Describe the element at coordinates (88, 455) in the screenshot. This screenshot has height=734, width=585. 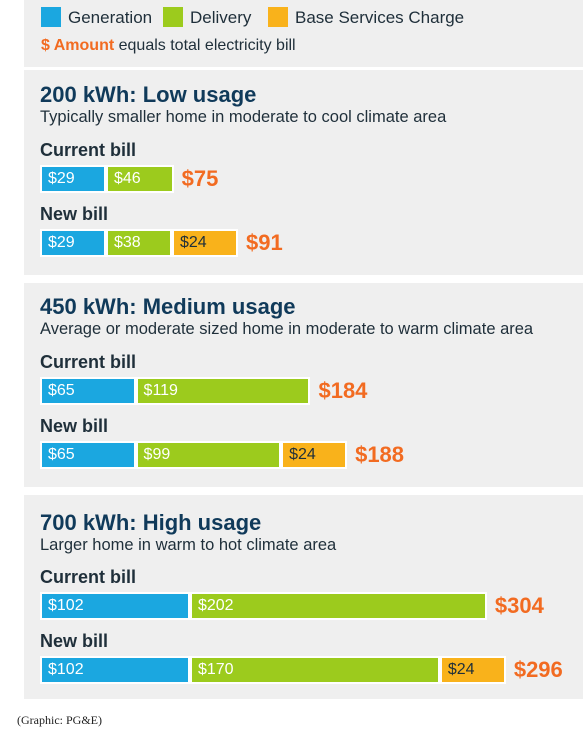
I see `new-bill-medium-generation-bar: $65` at that location.